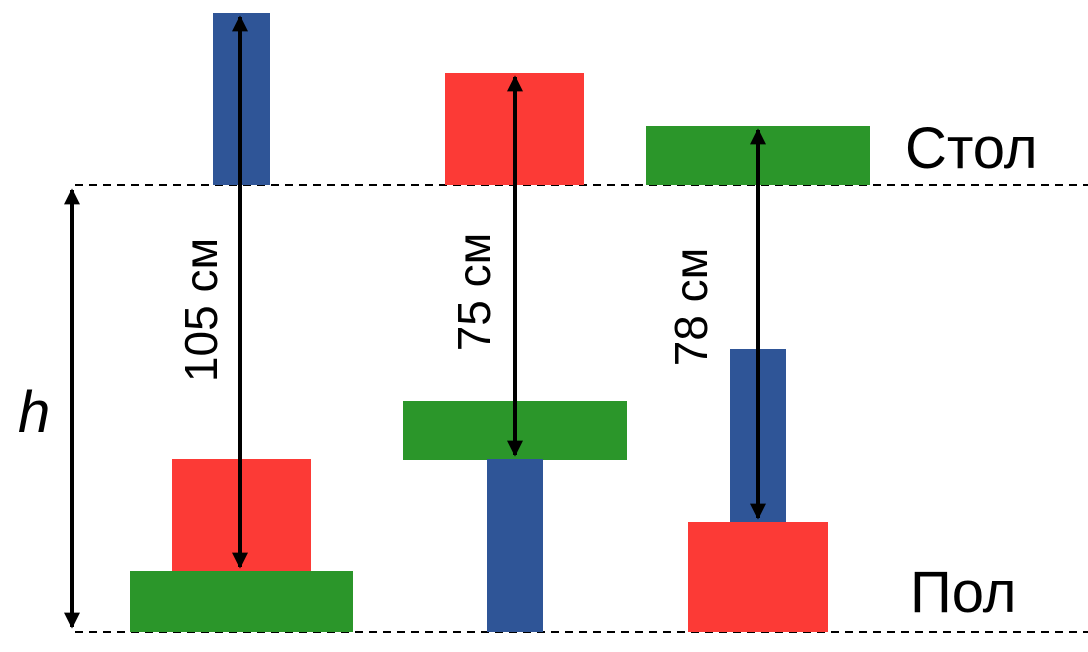 This screenshot has width=1088, height=652. I want to click on measurement: 75 см, so click(474, 292).